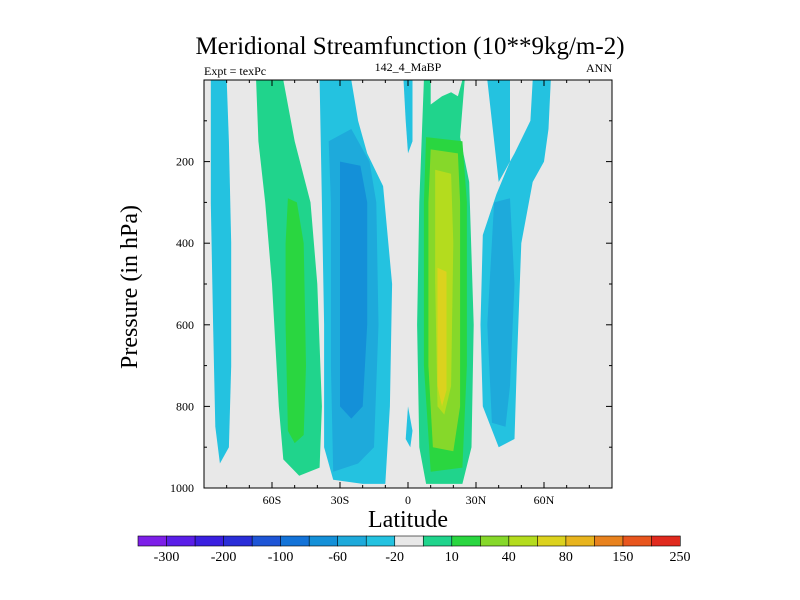 The width and height of the screenshot is (800, 600). What do you see at coordinates (340, 500) in the screenshot?
I see `x-tick-label: 30S` at bounding box center [340, 500].